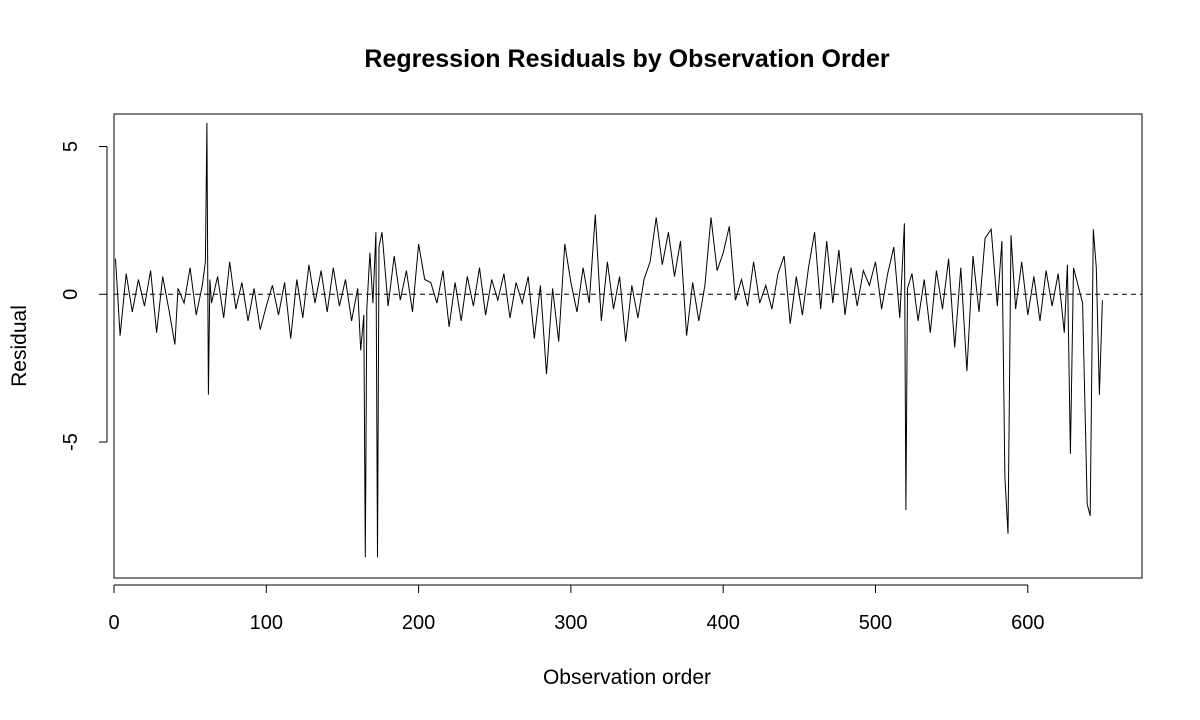 The width and height of the screenshot is (1200, 720). Describe the element at coordinates (418, 623) in the screenshot. I see `x-tick-label: 200` at that location.